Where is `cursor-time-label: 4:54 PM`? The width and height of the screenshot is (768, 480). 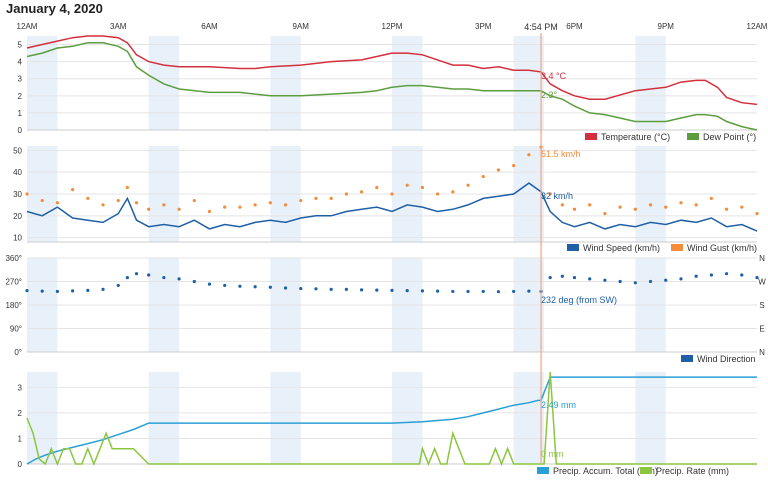
cursor-time-label: 4:54 PM is located at coordinates (541, 27).